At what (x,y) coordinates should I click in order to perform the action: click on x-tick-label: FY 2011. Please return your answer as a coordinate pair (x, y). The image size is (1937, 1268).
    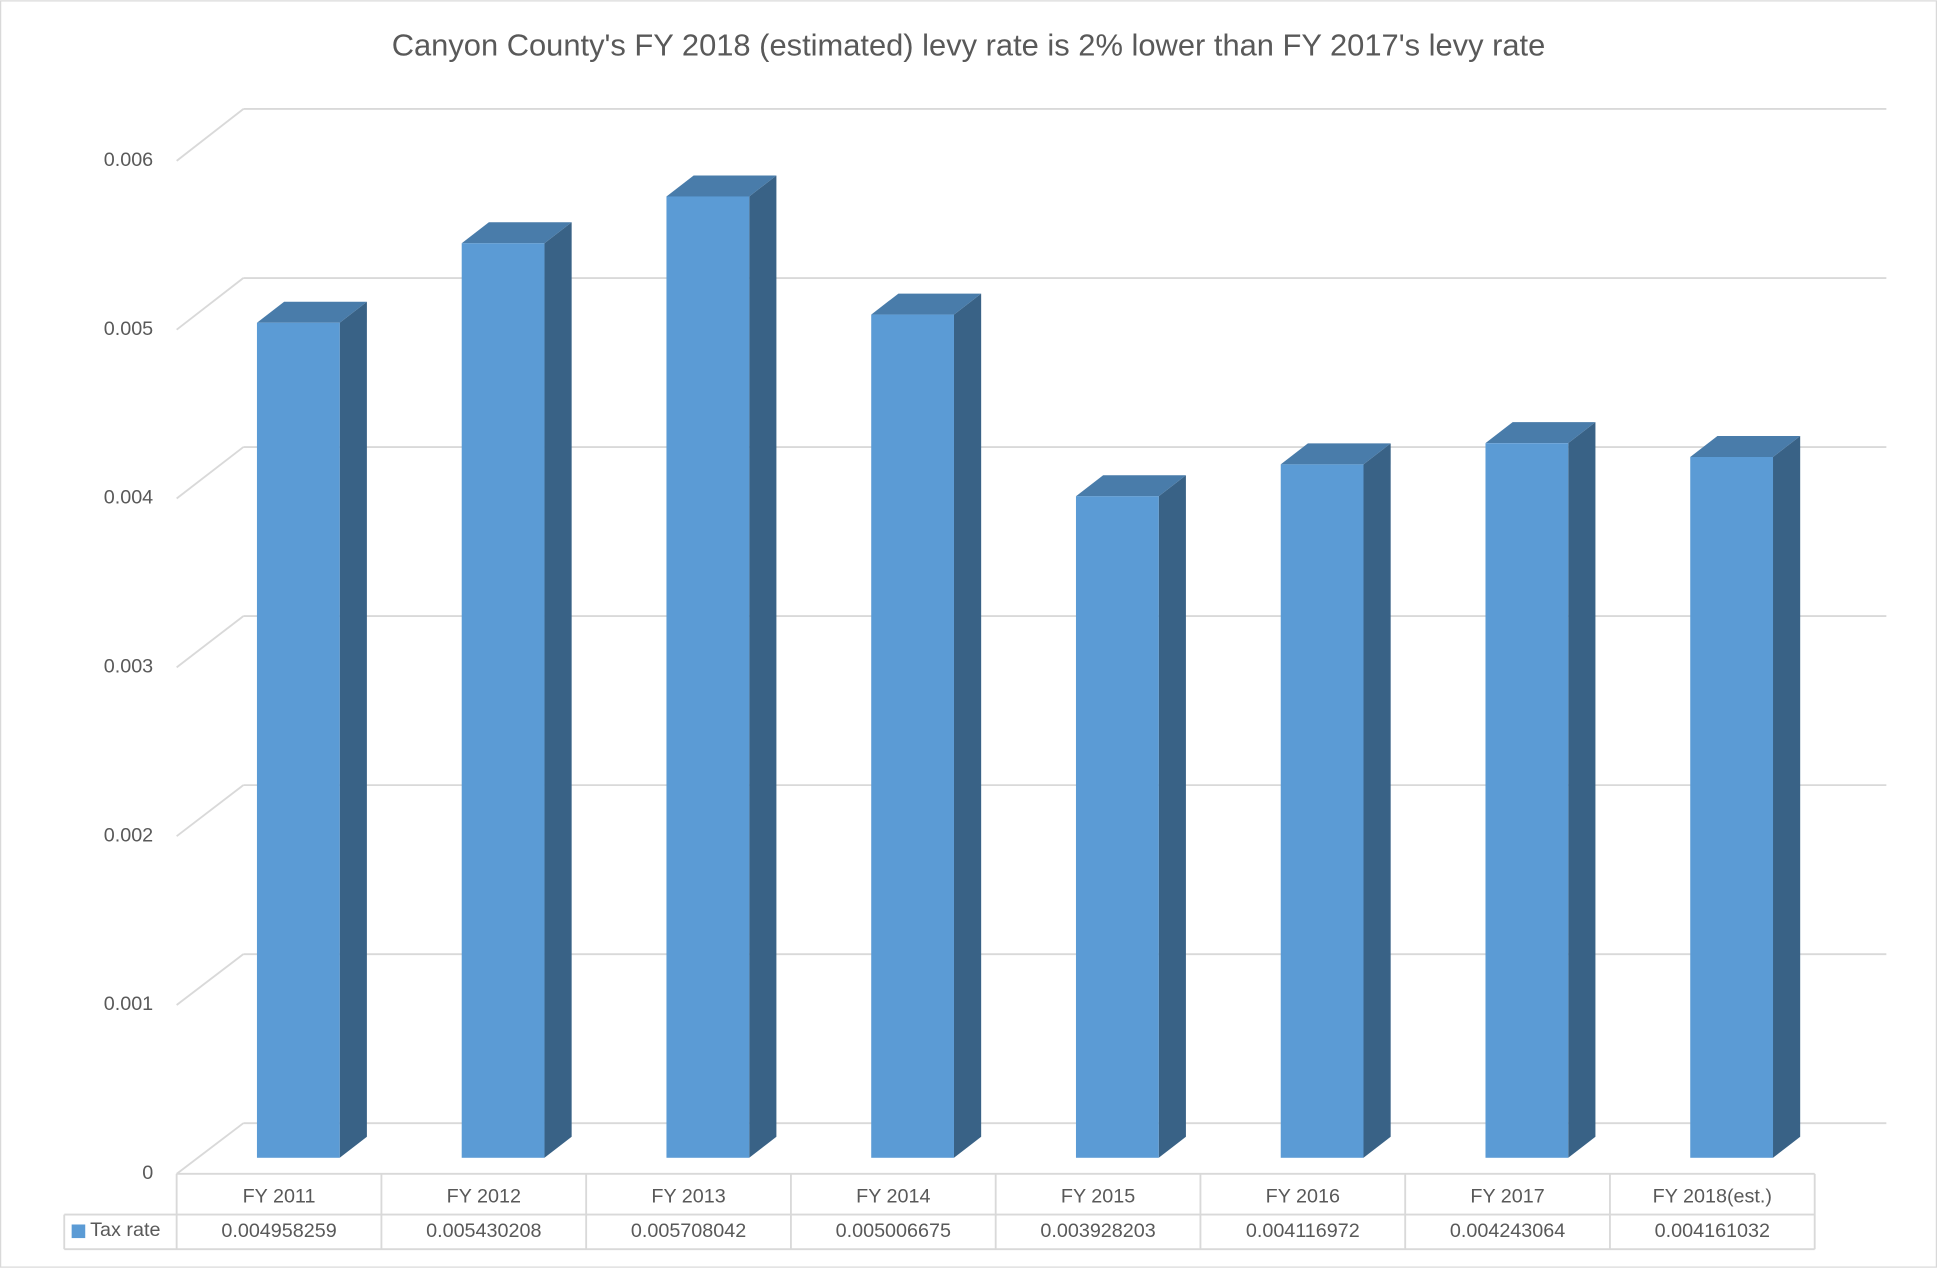
    Looking at the image, I should click on (279, 1197).